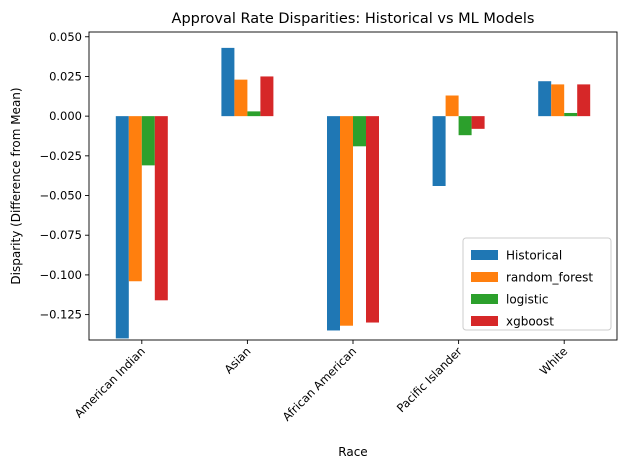  What do you see at coordinates (237, 360) in the screenshot?
I see `x-tick-label: Asian` at bounding box center [237, 360].